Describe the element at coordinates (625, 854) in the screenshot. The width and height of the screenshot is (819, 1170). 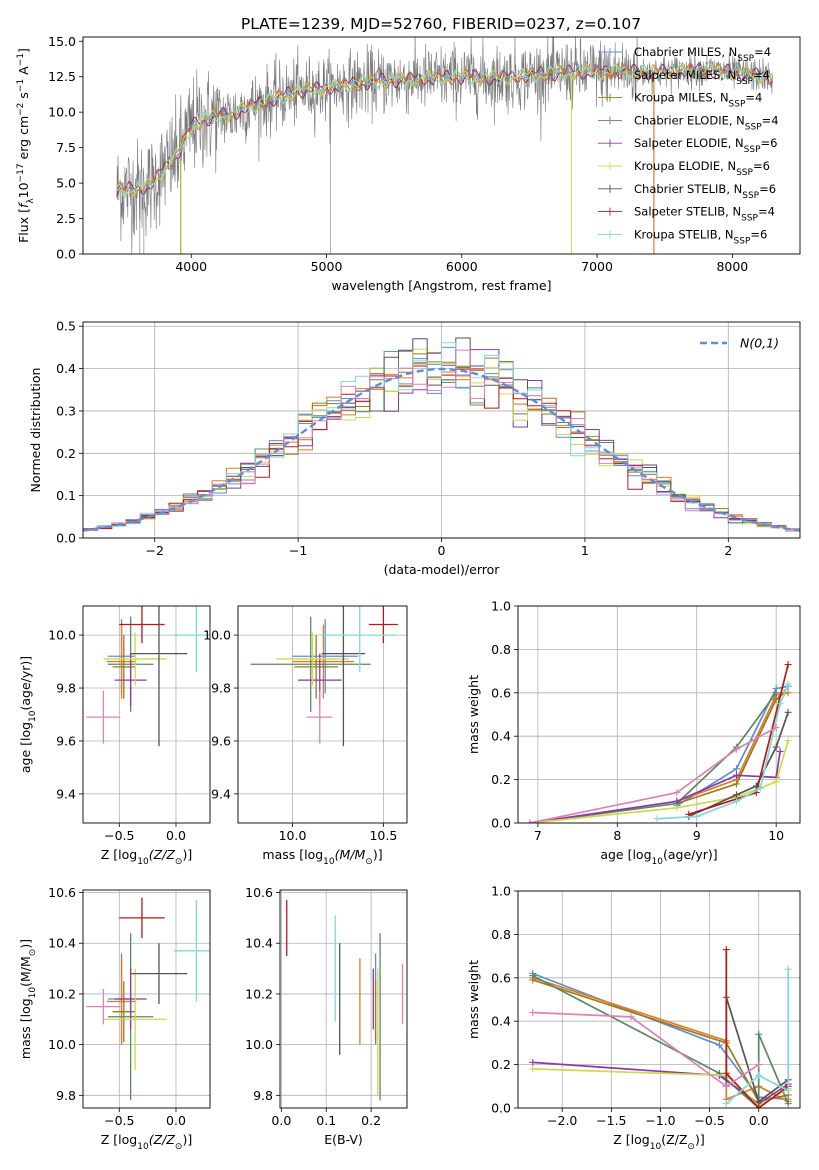
I see `x-axis-label-part: age [log` at that location.